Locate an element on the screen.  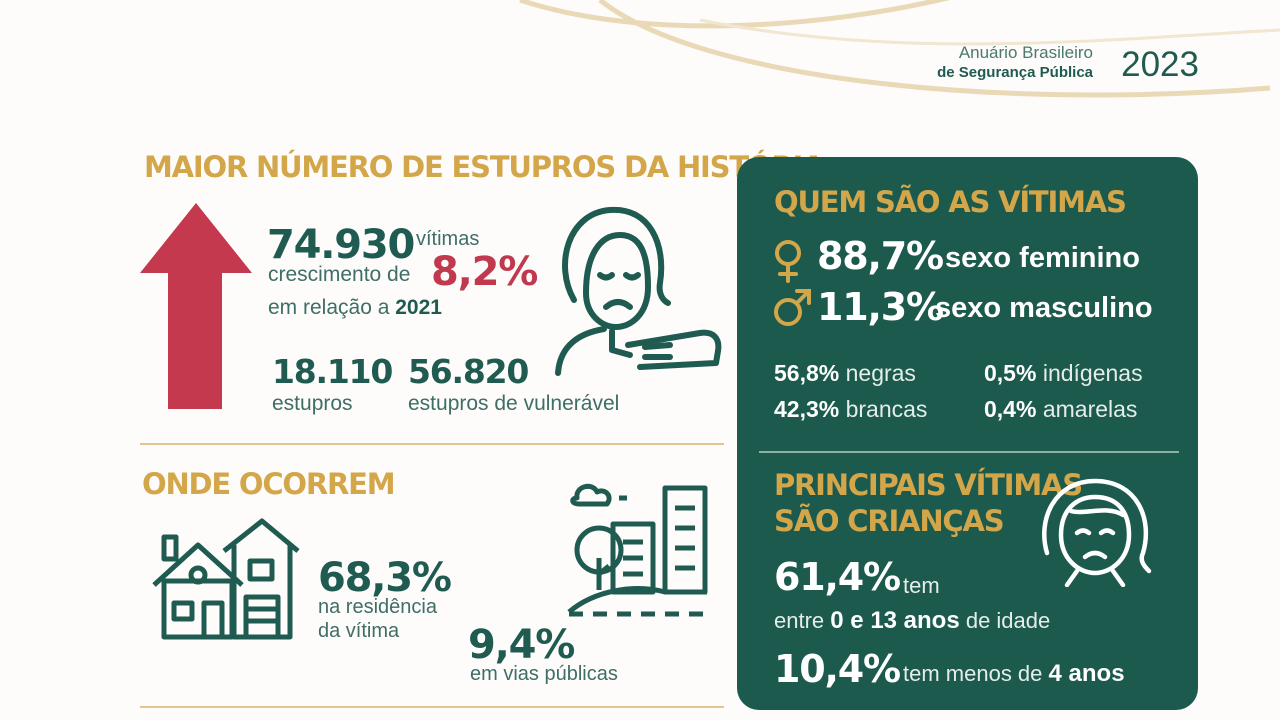
total-victims-unit: vítimas is located at coordinates (448, 239).